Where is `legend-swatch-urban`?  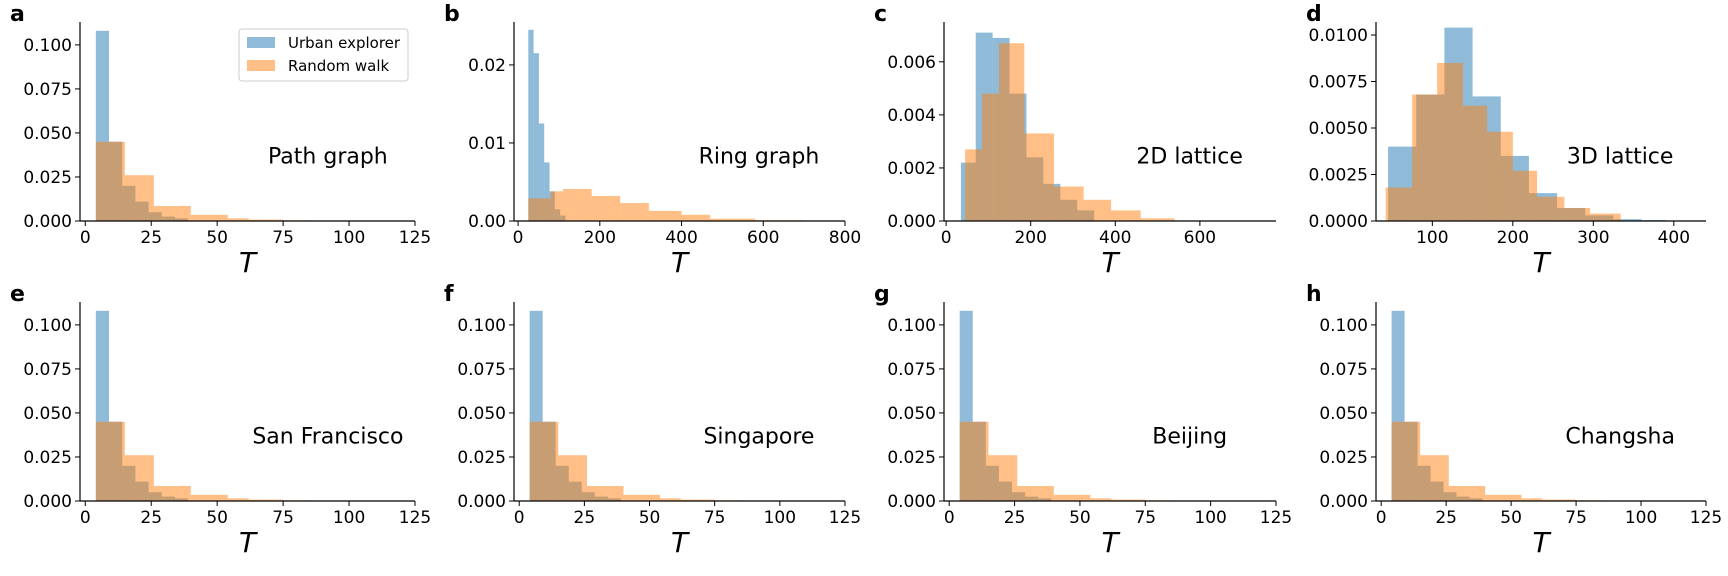 legend-swatch-urban is located at coordinates (261, 42).